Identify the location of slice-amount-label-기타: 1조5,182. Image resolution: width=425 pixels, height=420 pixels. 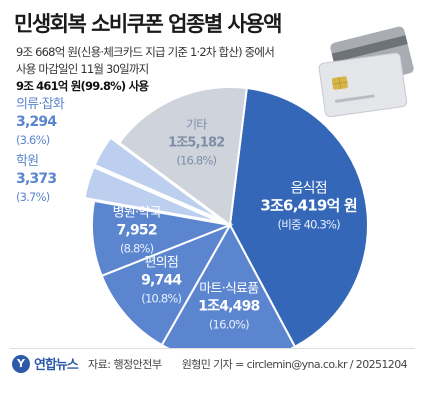
(196, 142).